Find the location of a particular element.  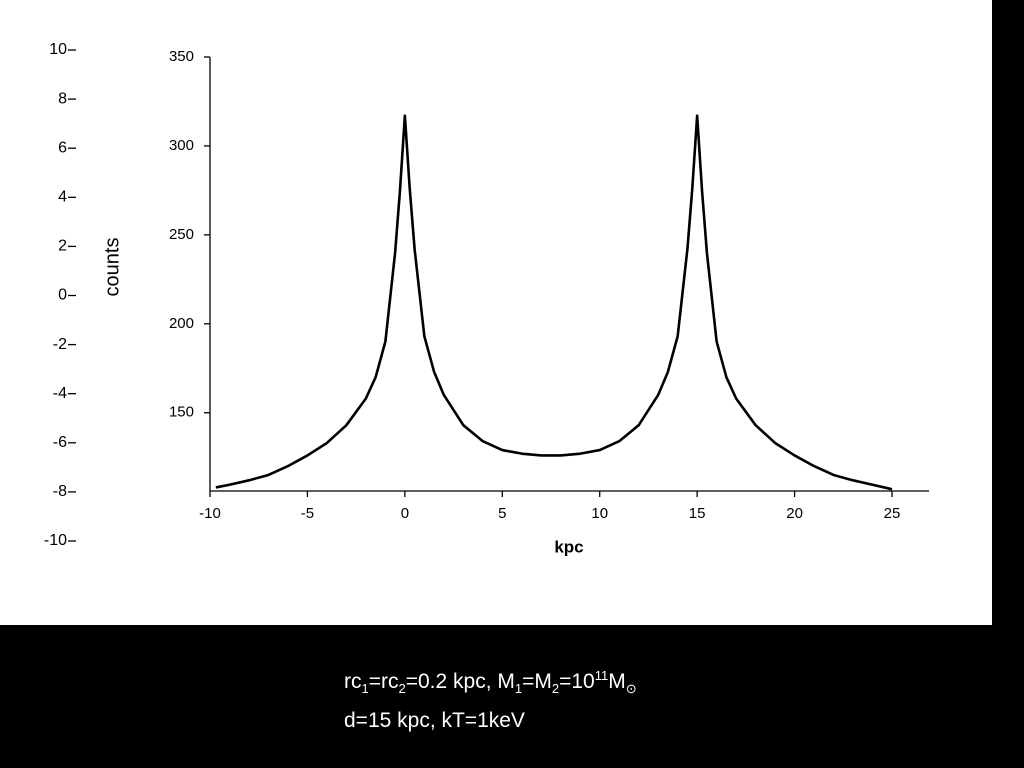

ghost-tick-label: -2 is located at coordinates (60, 344).